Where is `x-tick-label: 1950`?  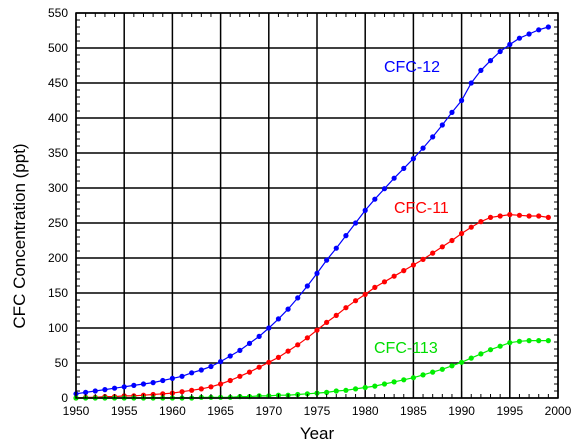
x-tick-label: 1950 is located at coordinates (76, 411).